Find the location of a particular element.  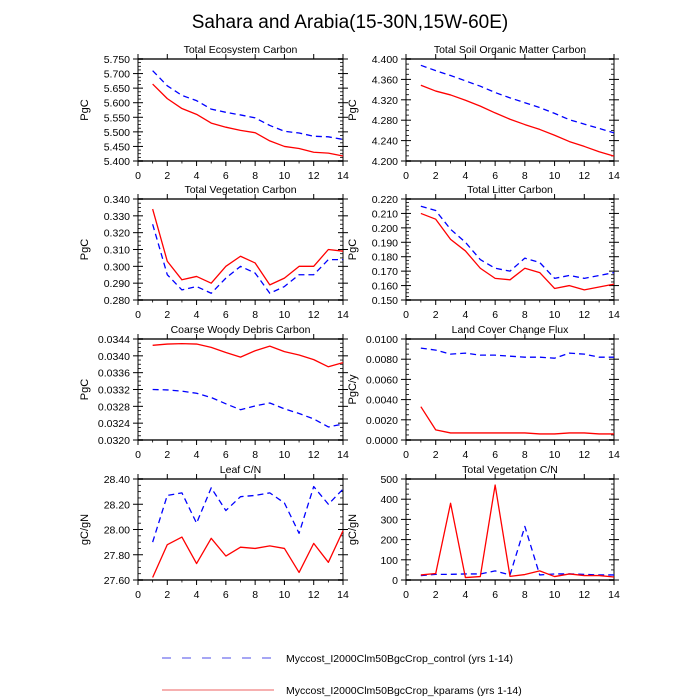

y-tick-label: 0.150 is located at coordinates (385, 301).